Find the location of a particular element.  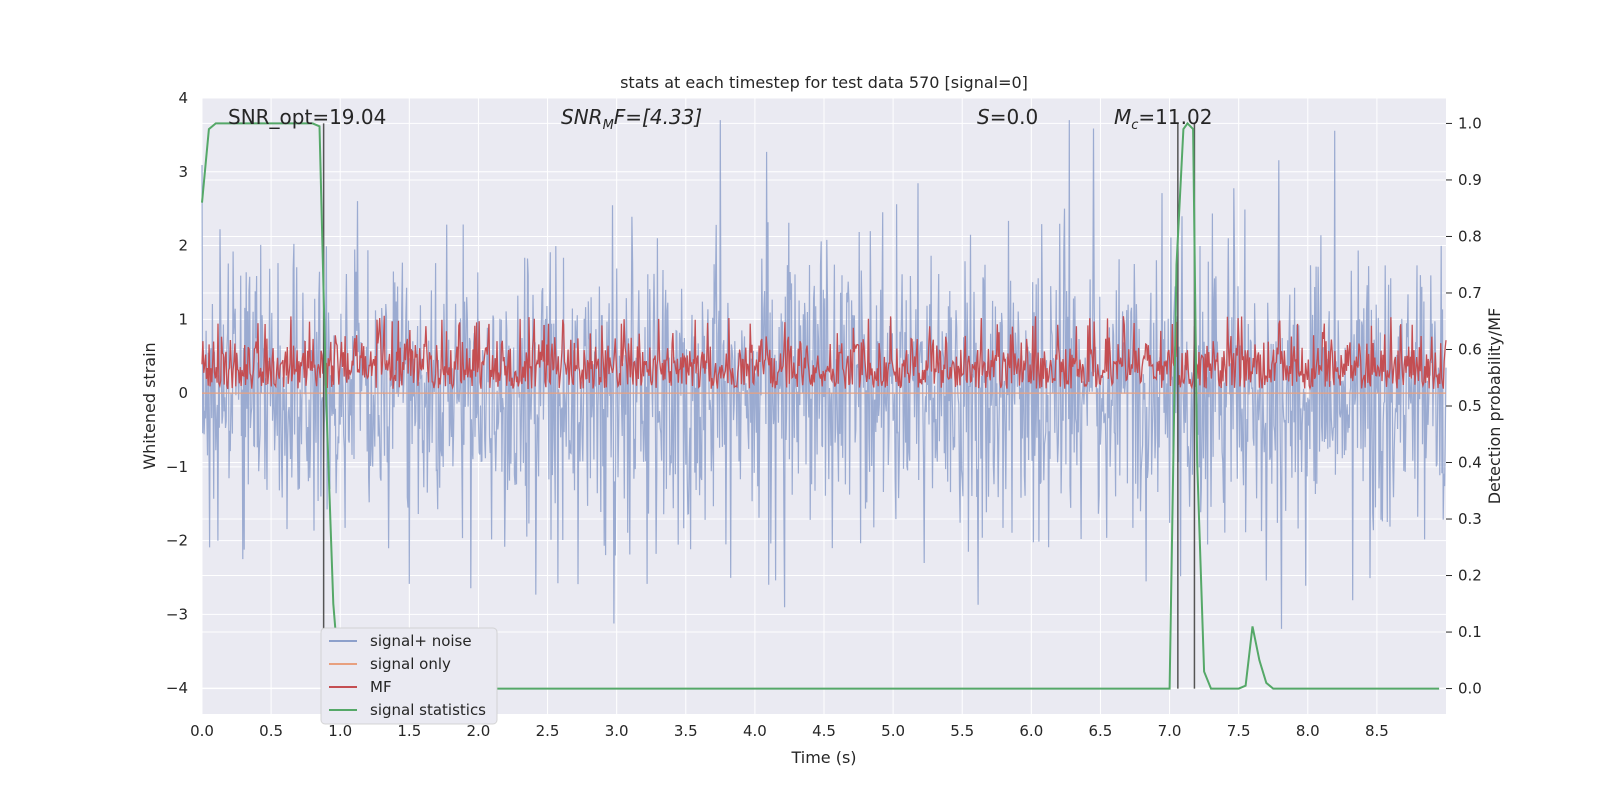

x-tick-label: 8.5 is located at coordinates (1377, 731).